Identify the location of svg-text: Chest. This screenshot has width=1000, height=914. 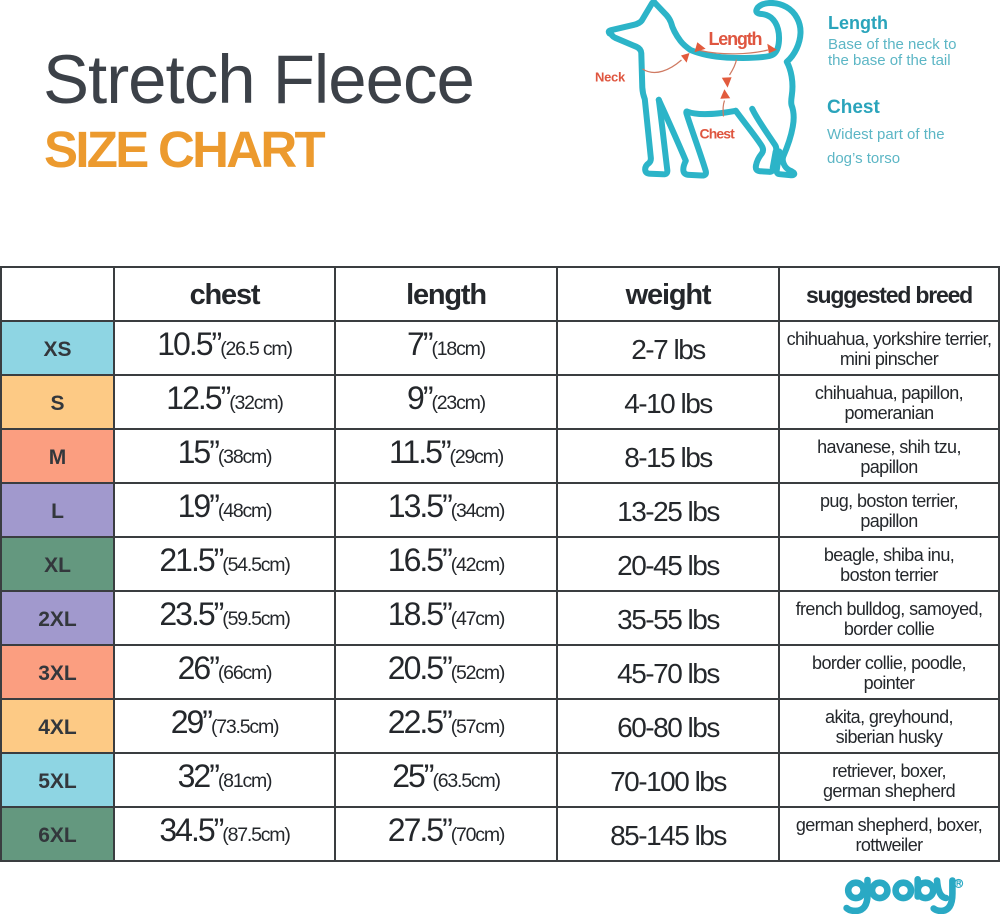
(718, 134).